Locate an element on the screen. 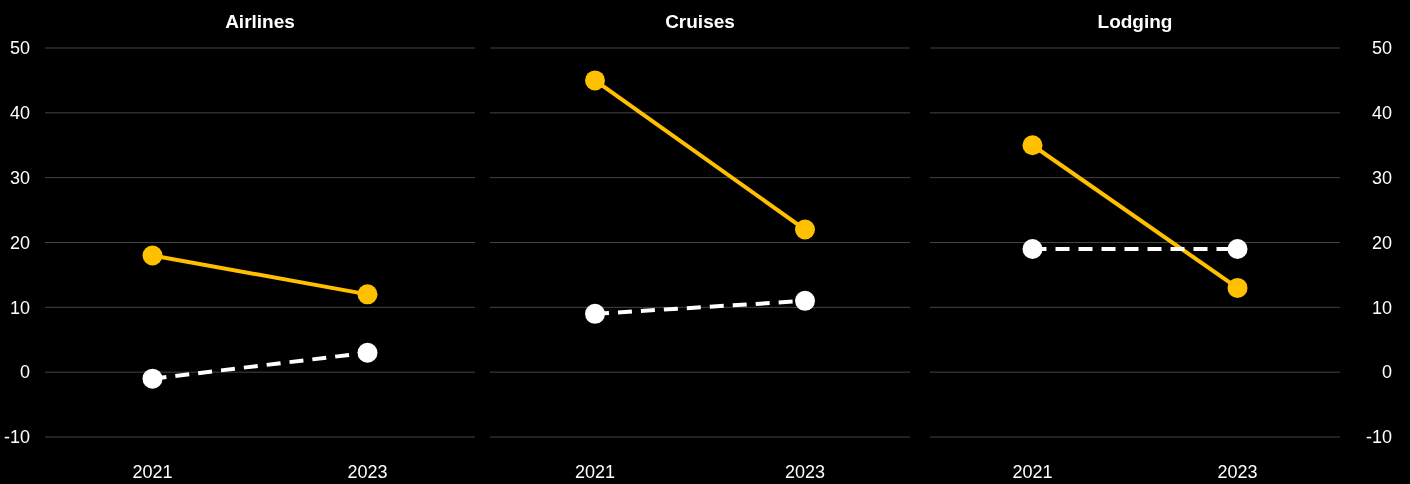 The width and height of the screenshot is (1410, 484). chart-title: Airlines is located at coordinates (260, 21).